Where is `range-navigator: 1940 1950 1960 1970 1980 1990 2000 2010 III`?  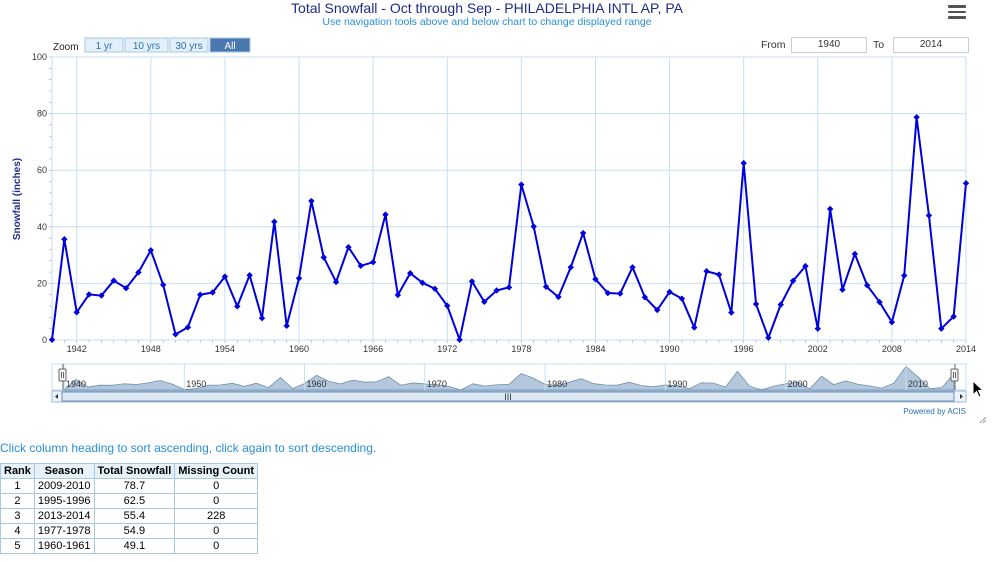
range-navigator: 1940 1950 1960 1970 1980 1990 2000 2010 III is located at coordinates (509, 383).